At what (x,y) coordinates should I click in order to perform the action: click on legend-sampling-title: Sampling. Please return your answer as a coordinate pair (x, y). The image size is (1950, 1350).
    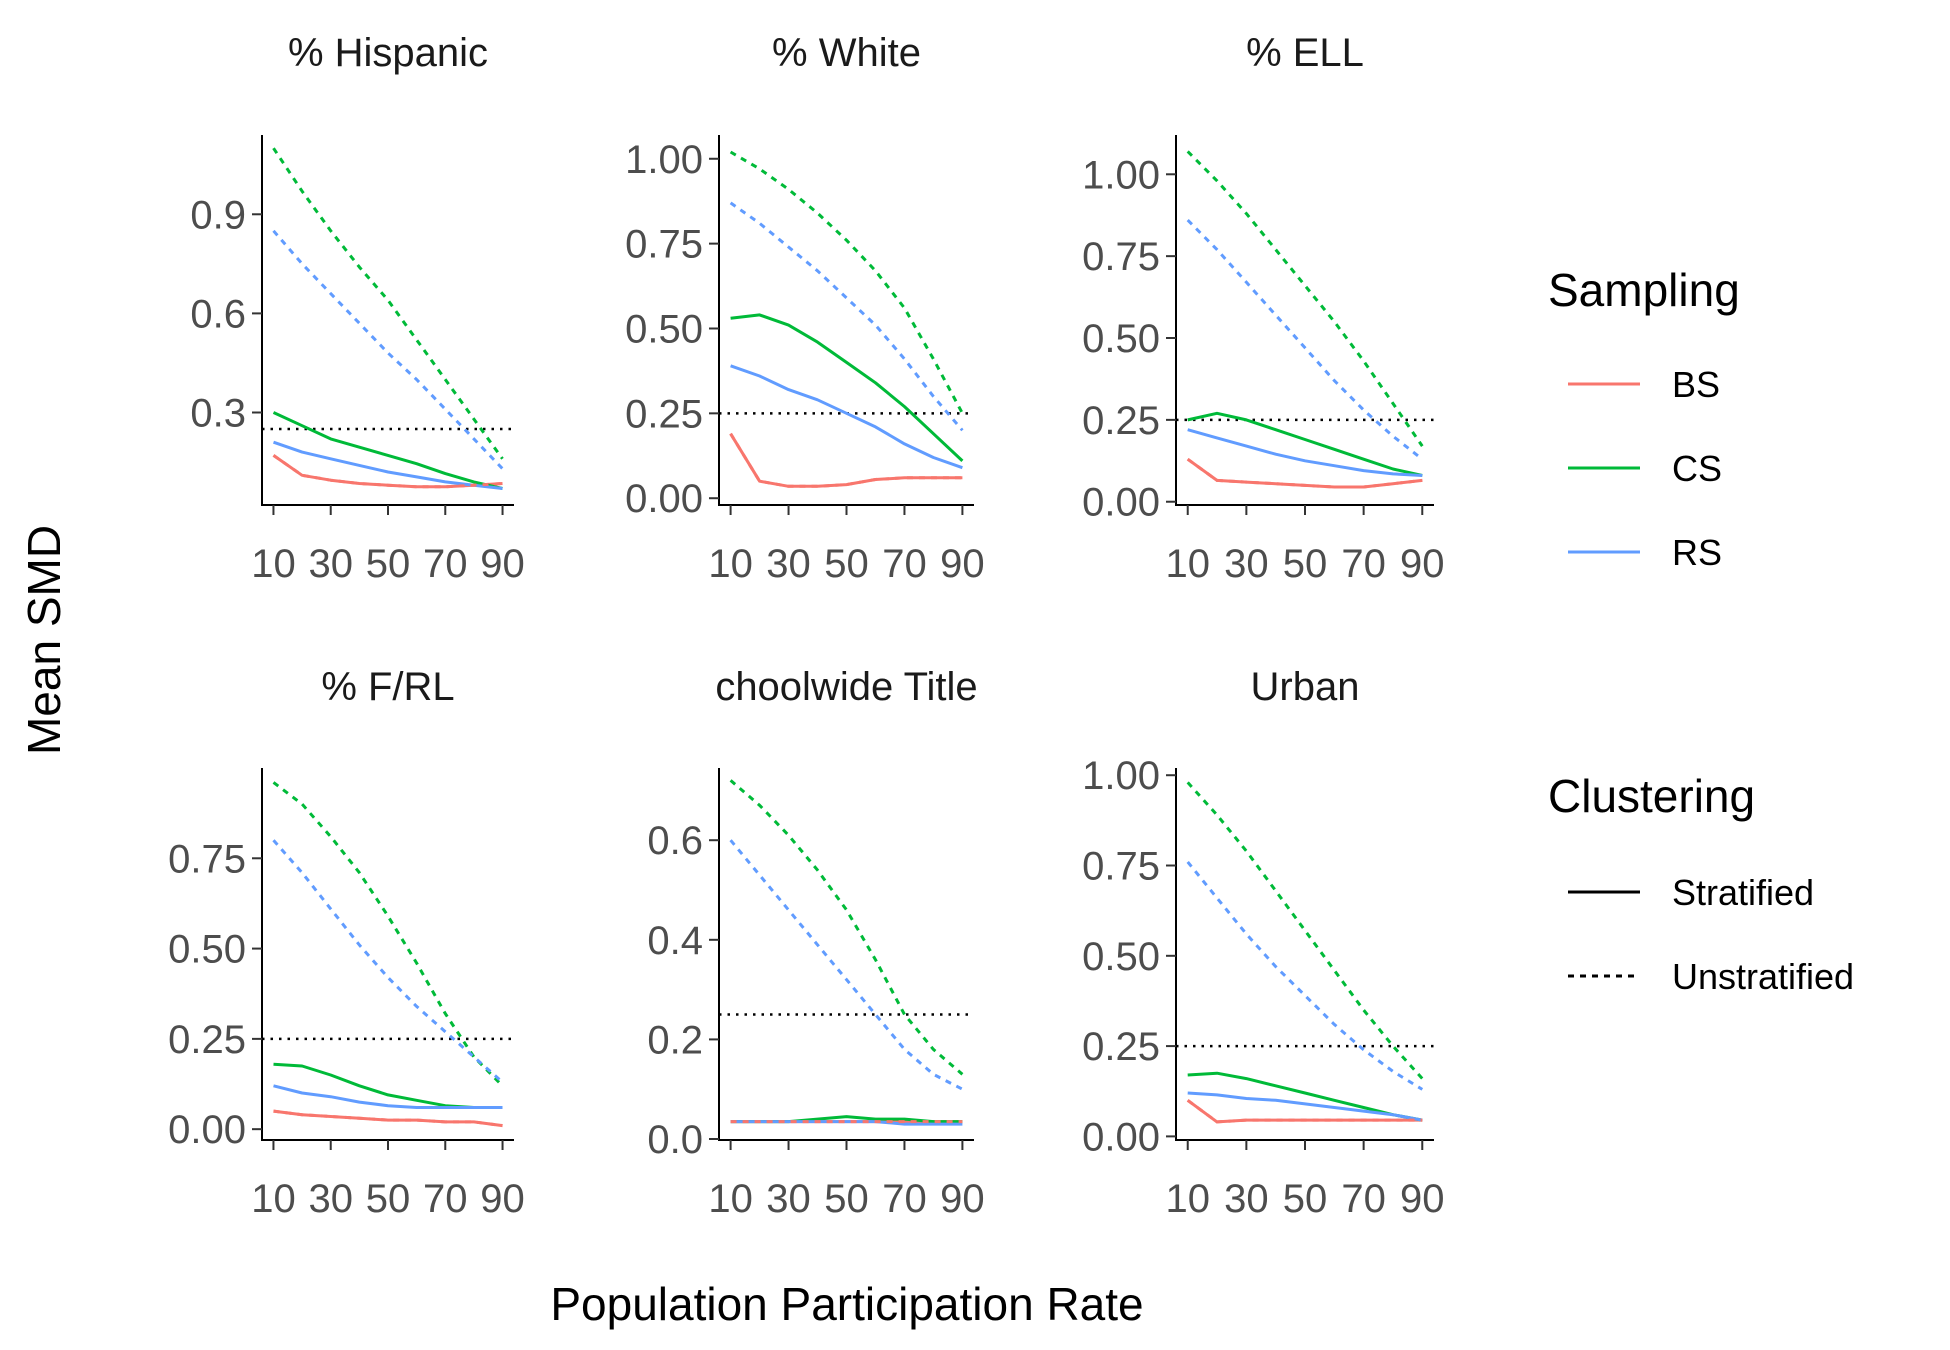
    Looking at the image, I should click on (1644, 290).